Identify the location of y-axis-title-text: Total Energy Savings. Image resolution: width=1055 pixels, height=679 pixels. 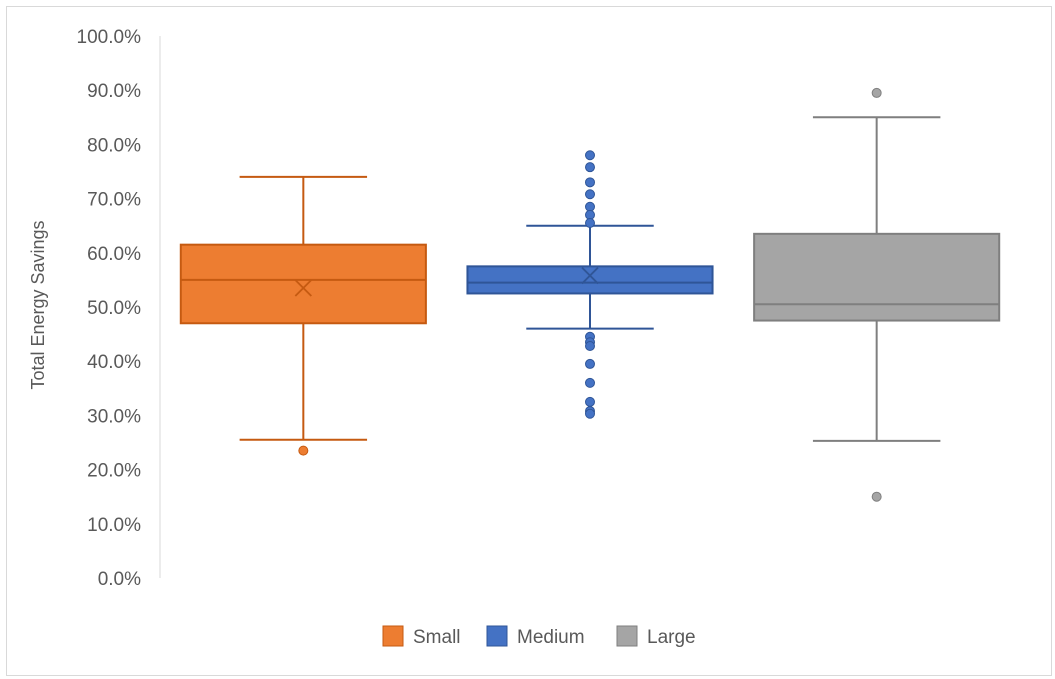
(38, 304).